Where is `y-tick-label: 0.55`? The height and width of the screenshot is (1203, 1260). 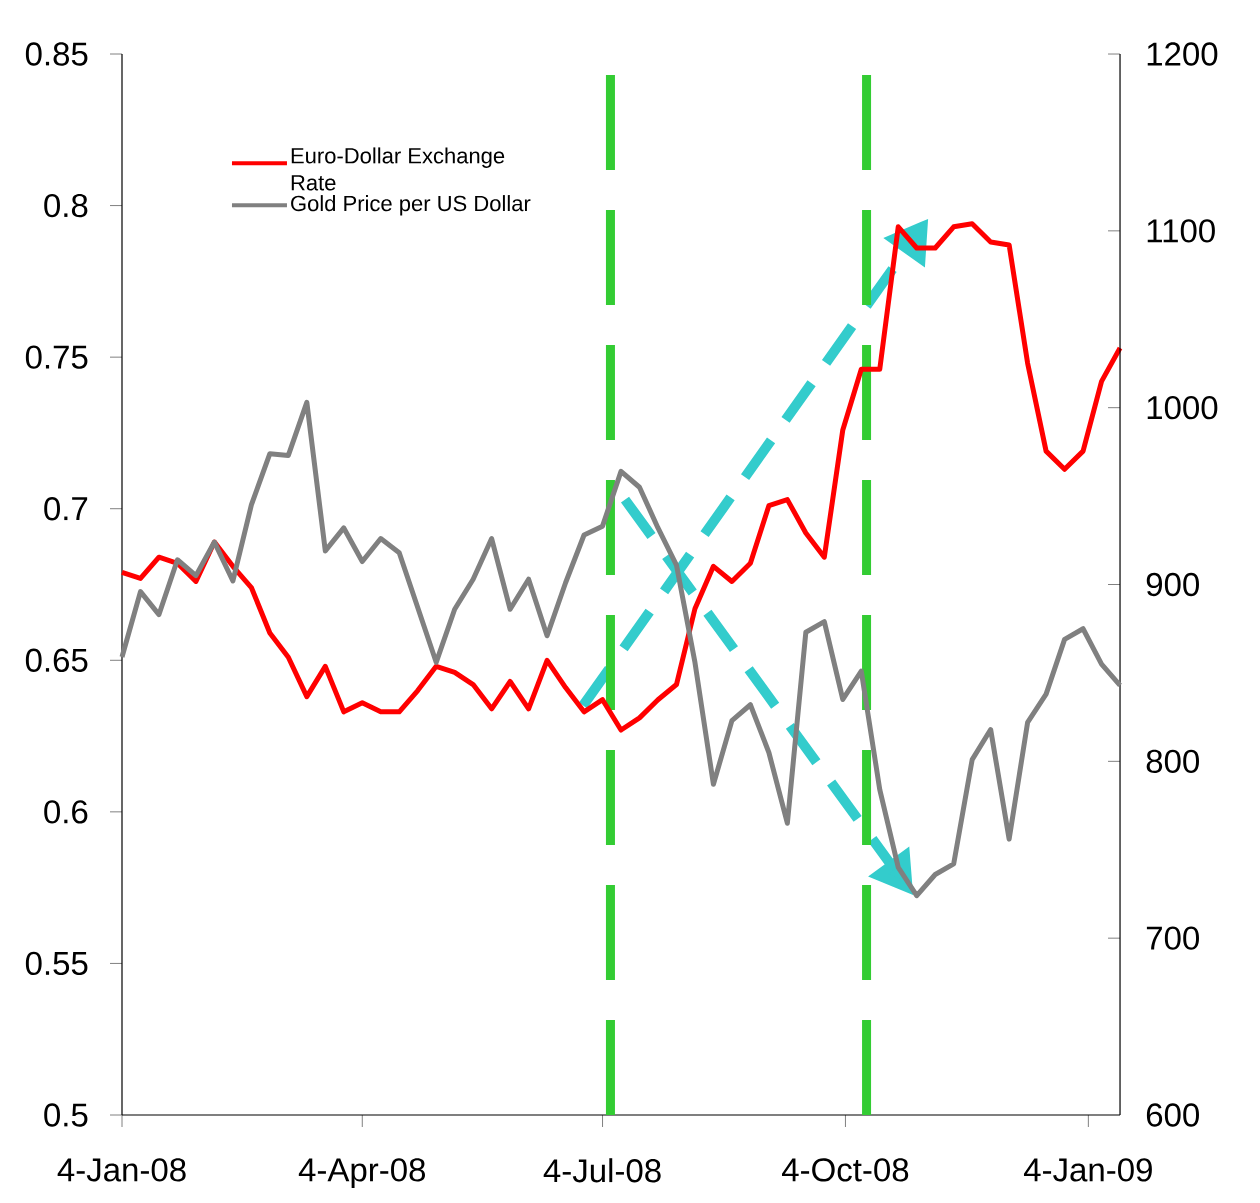 y-tick-label: 0.55 is located at coordinates (56, 963).